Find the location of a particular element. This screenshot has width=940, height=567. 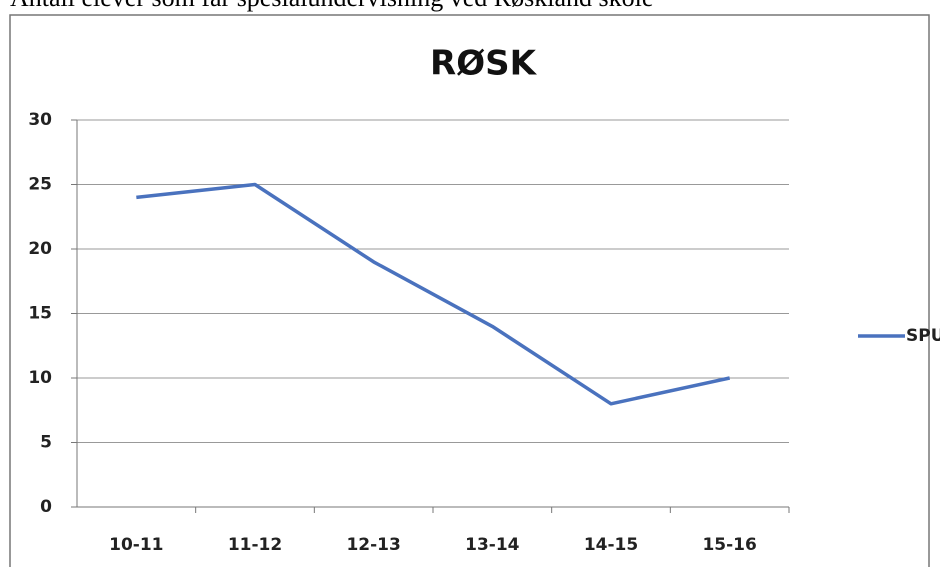

x-tick-label: 15-16 is located at coordinates (729, 545).